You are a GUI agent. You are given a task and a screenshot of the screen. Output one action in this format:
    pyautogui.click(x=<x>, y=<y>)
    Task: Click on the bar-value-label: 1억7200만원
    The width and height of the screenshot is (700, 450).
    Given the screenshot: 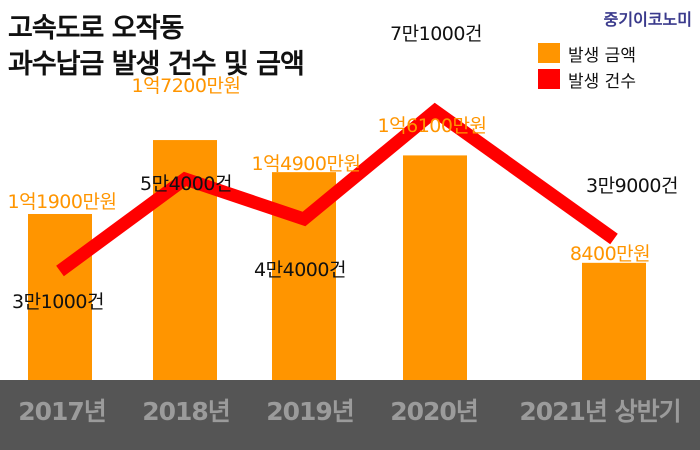 What is the action you would take?
    pyautogui.click(x=186, y=86)
    